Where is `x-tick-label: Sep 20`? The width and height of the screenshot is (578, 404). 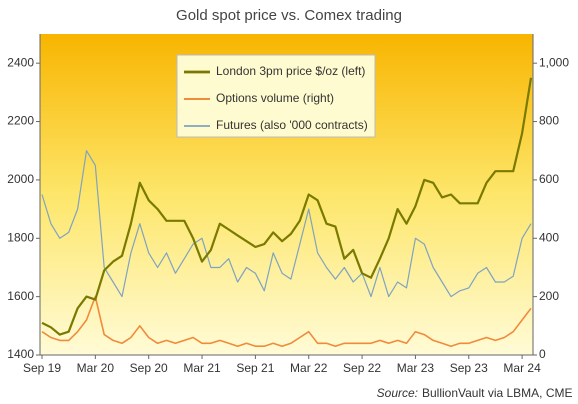
x-tick-label: Sep 20 is located at coordinates (149, 368).